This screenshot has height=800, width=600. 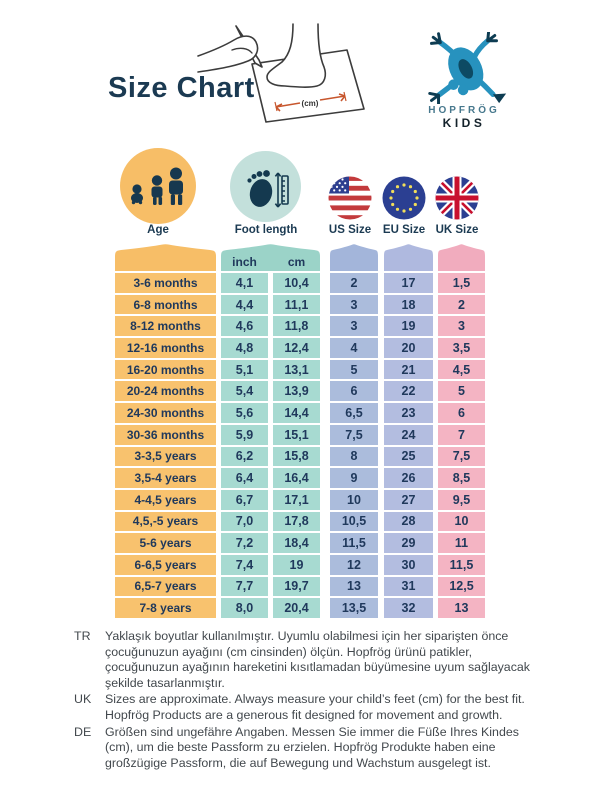 I want to click on cm-cell: 13,9, so click(x=296, y=391).